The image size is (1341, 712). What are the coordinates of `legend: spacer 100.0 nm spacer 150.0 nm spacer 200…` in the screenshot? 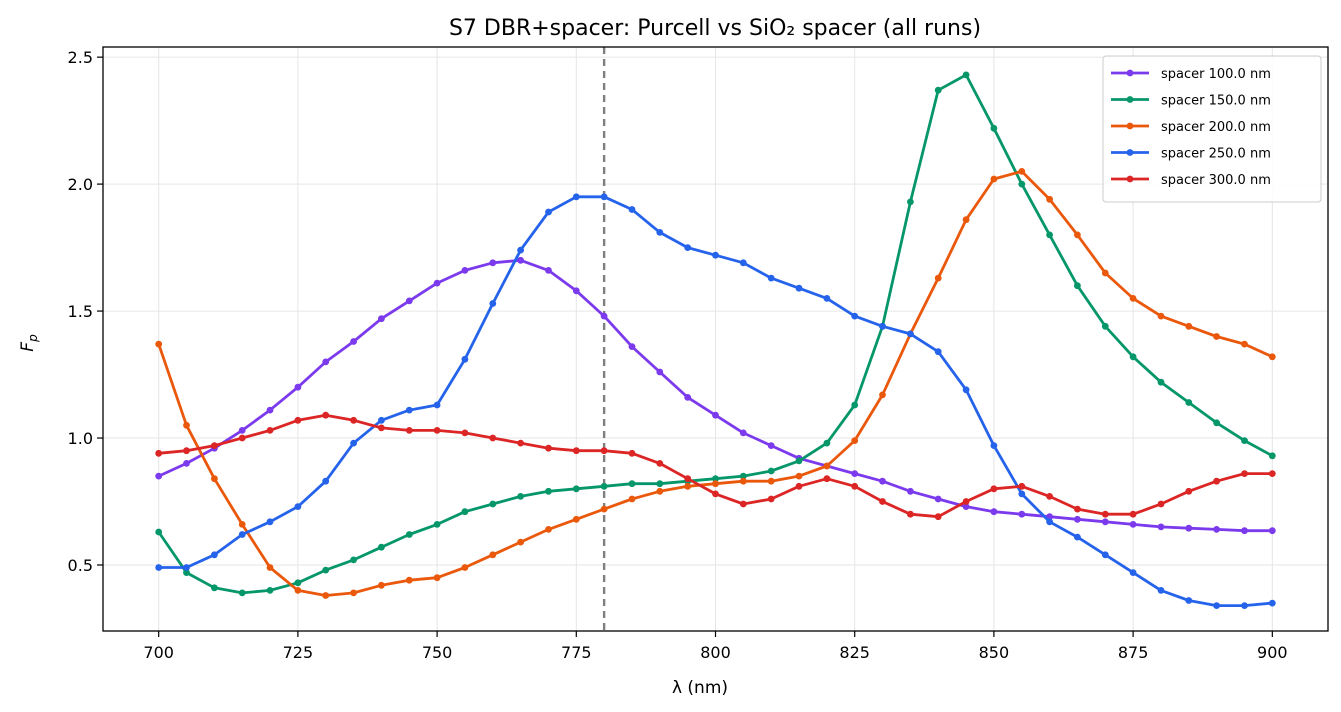 It's located at (1212, 129).